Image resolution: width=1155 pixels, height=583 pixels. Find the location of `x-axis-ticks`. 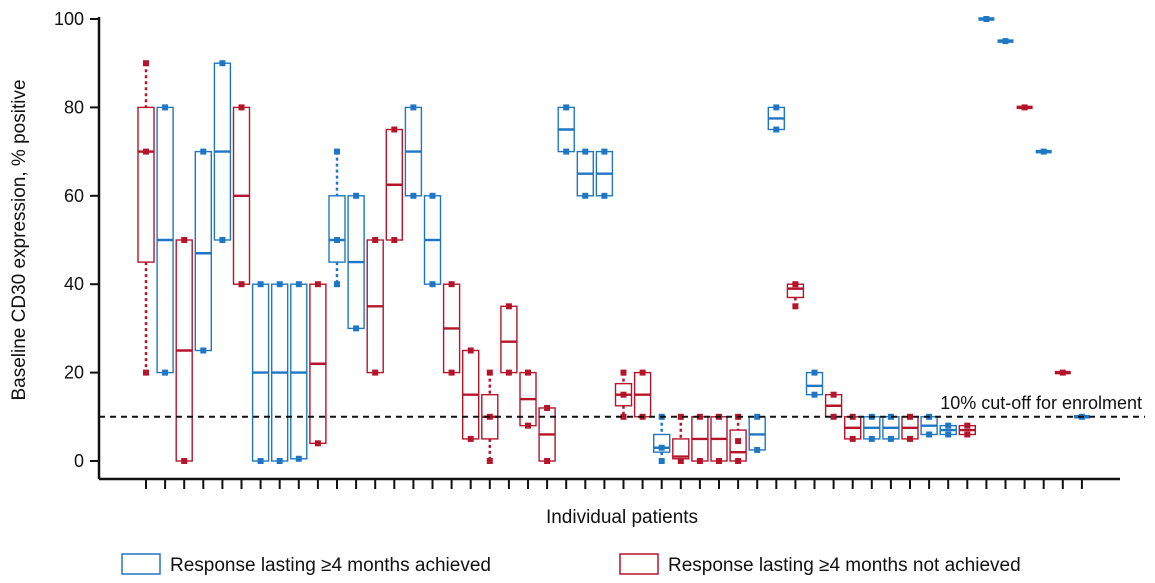

x-axis-ticks is located at coordinates (614, 484).